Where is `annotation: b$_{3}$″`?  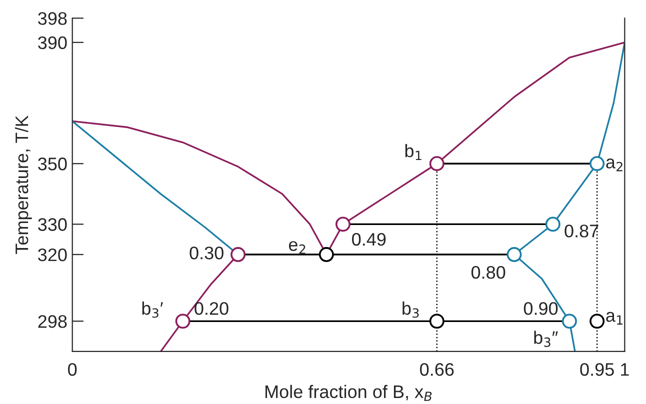
annotation: b$_{3}$″ is located at coordinates (546, 338).